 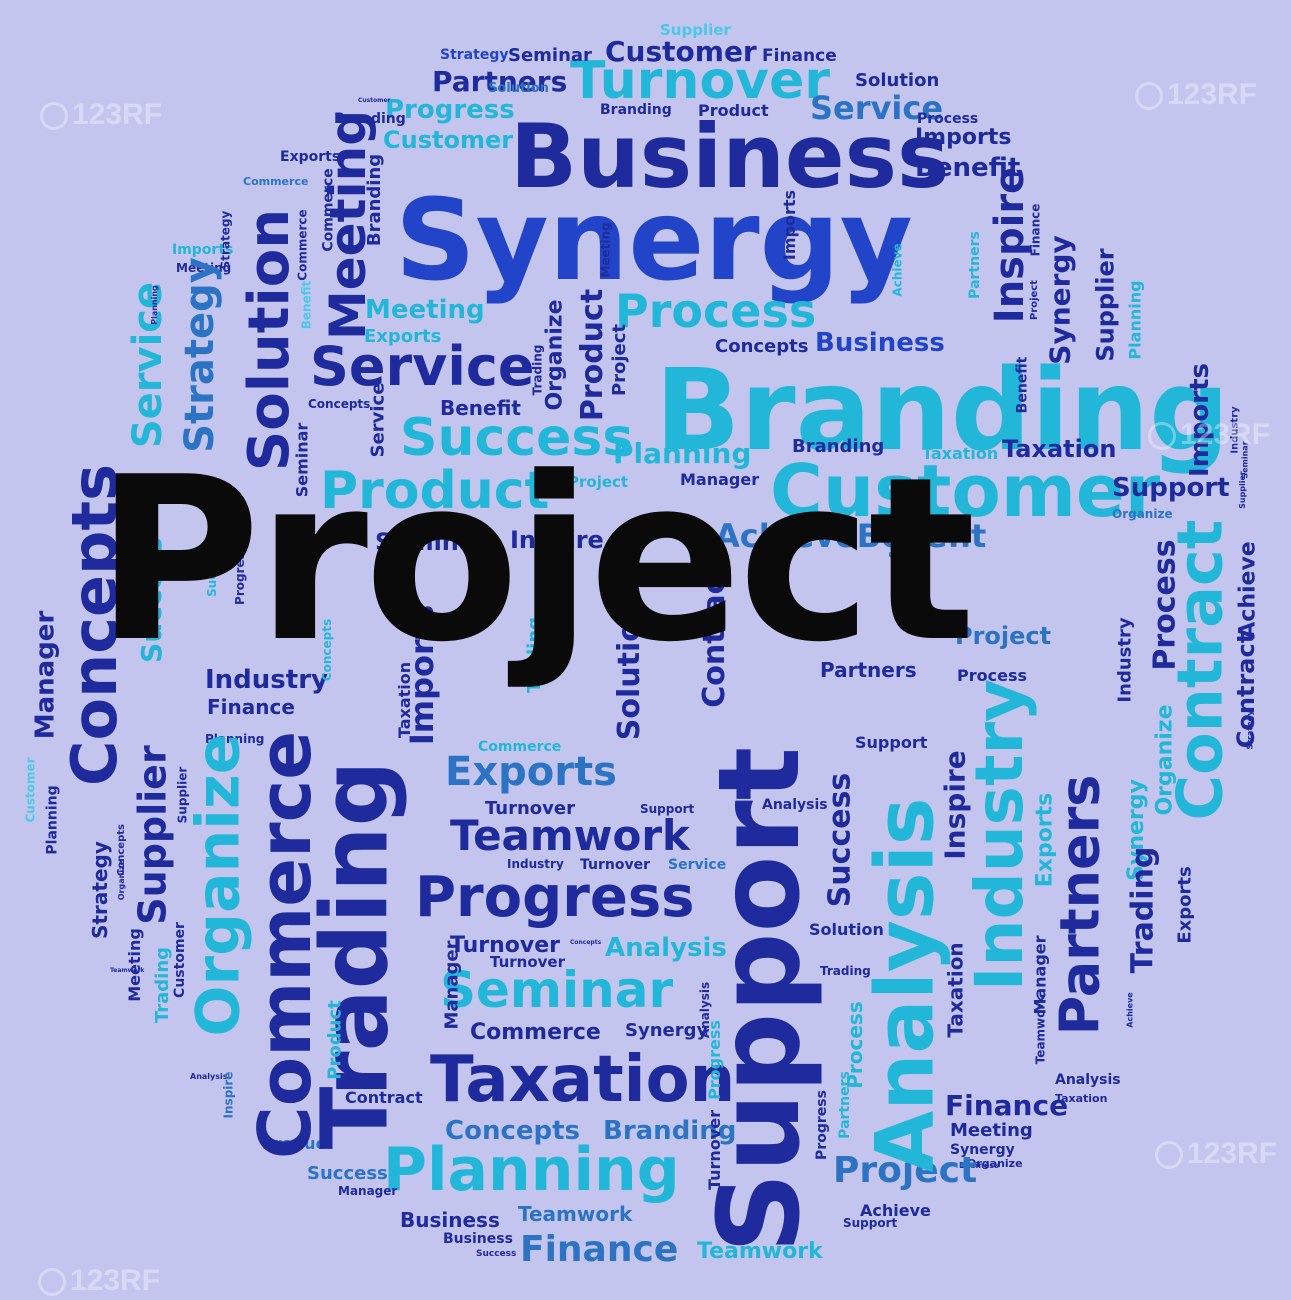 I want to click on vword-teamwork: Teamwork, so click(x=1039, y=1030).